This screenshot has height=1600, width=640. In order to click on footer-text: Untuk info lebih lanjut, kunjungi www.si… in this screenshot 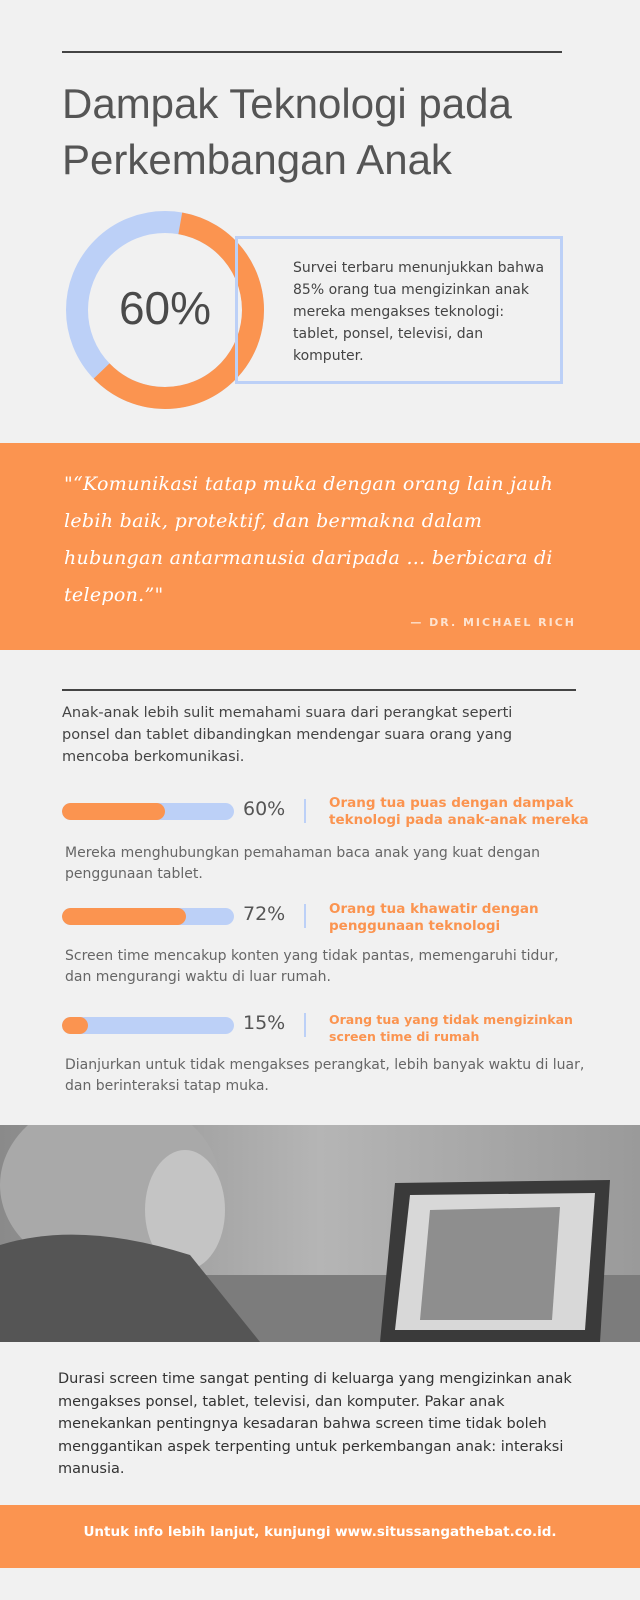, I will do `click(320, 1532)`.